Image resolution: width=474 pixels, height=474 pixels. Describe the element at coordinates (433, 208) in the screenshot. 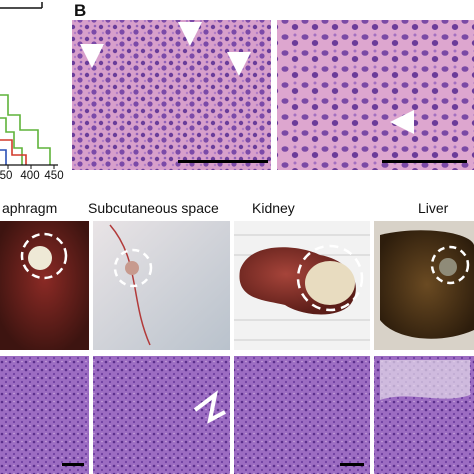

I see `site-label: Liver` at that location.